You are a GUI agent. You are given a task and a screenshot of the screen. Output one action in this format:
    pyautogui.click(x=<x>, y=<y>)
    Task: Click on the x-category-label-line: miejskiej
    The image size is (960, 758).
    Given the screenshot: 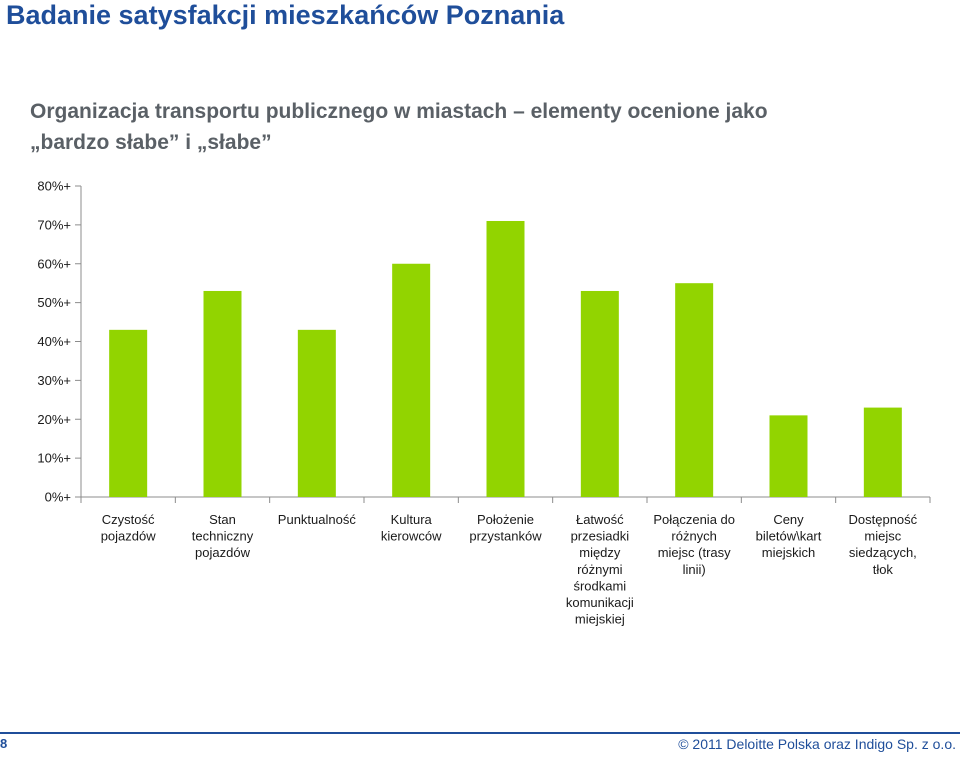 What is the action you would take?
    pyautogui.click(x=600, y=619)
    